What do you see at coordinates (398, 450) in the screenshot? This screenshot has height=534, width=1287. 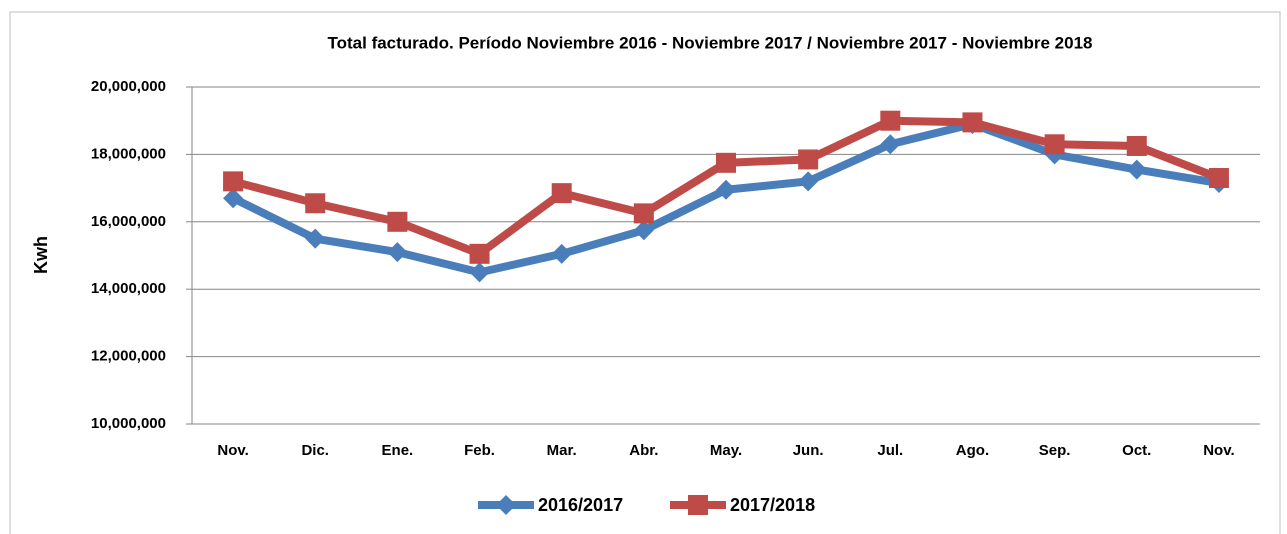 I see `x-tick-label: Ene.` at bounding box center [398, 450].